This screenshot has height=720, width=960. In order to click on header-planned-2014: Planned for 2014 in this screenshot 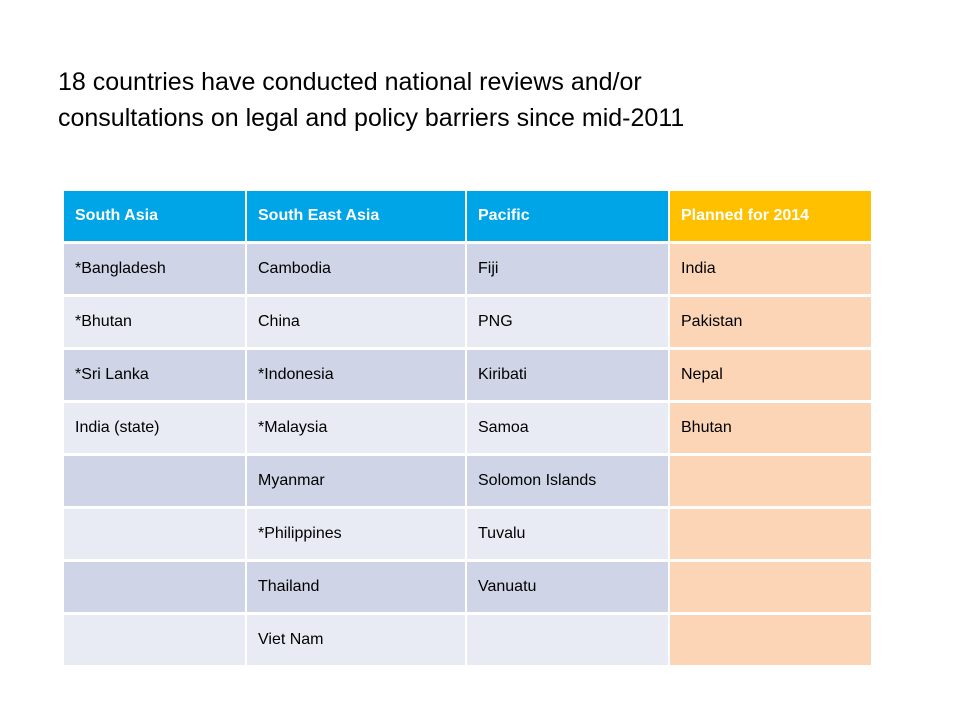, I will do `click(770, 217)`.